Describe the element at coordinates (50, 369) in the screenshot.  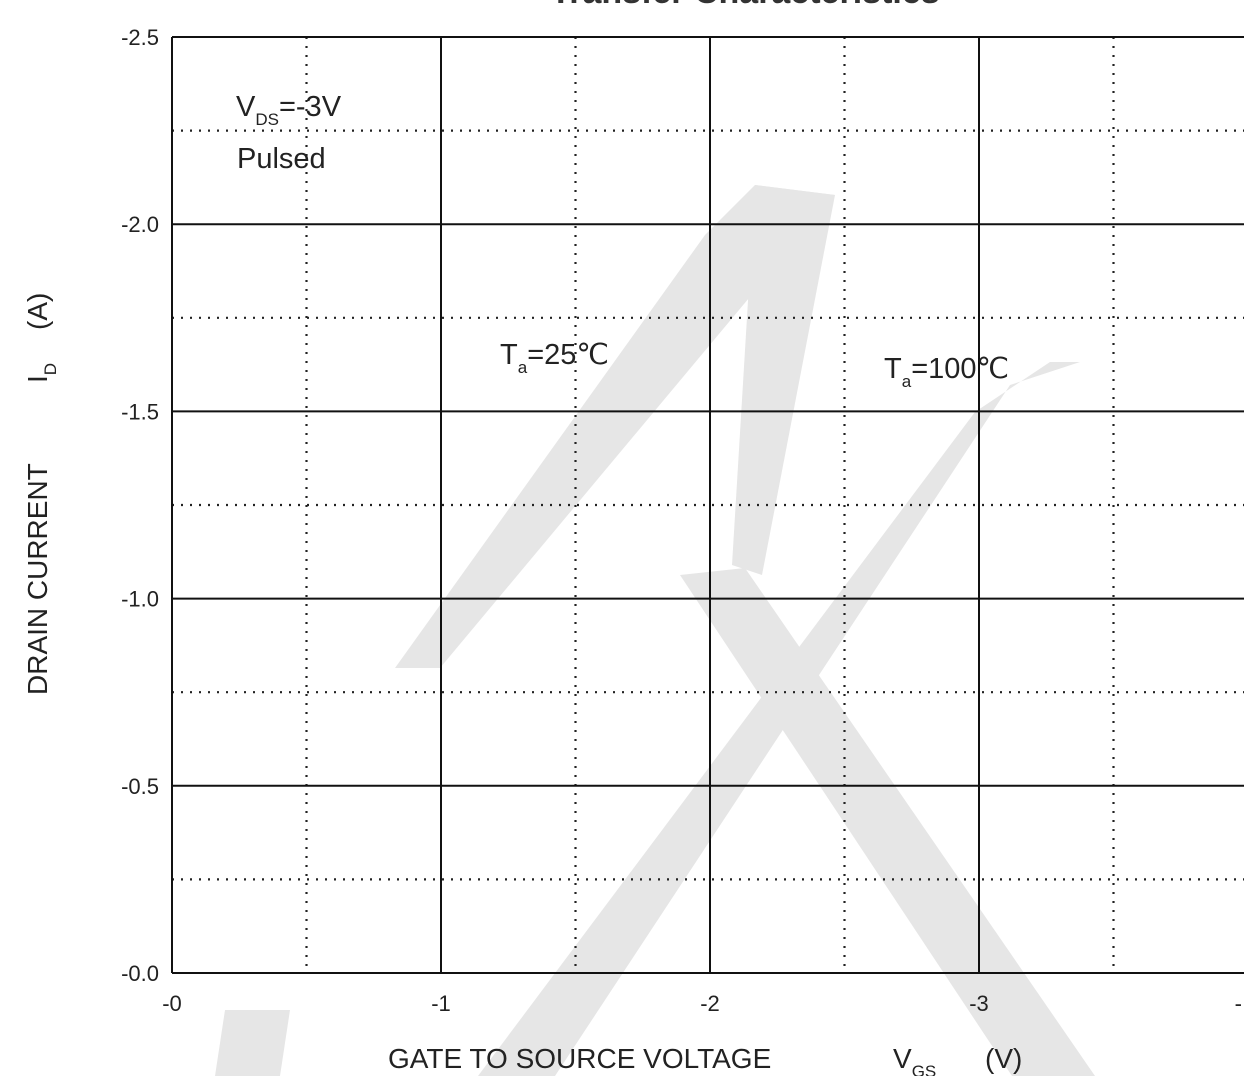
I see `y-axis-subscript: D` at that location.